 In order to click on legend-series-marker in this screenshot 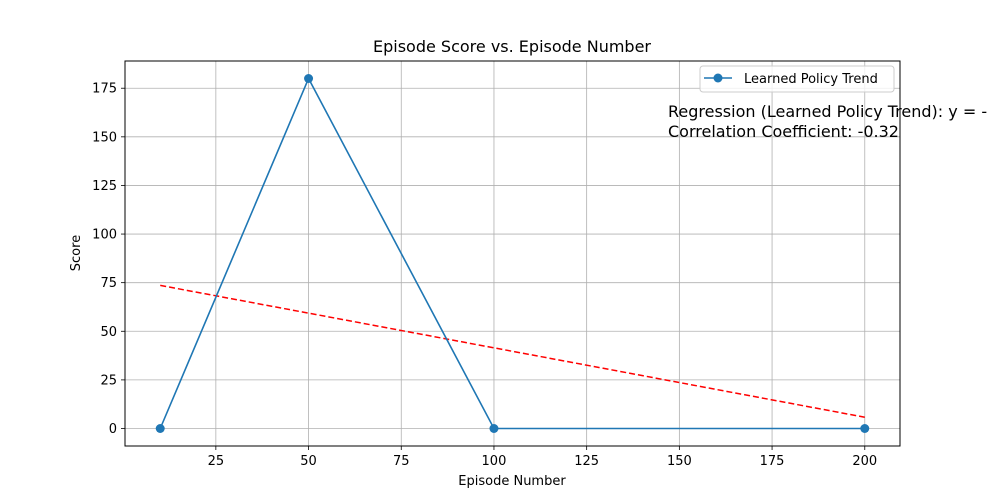, I will do `click(718, 78)`.